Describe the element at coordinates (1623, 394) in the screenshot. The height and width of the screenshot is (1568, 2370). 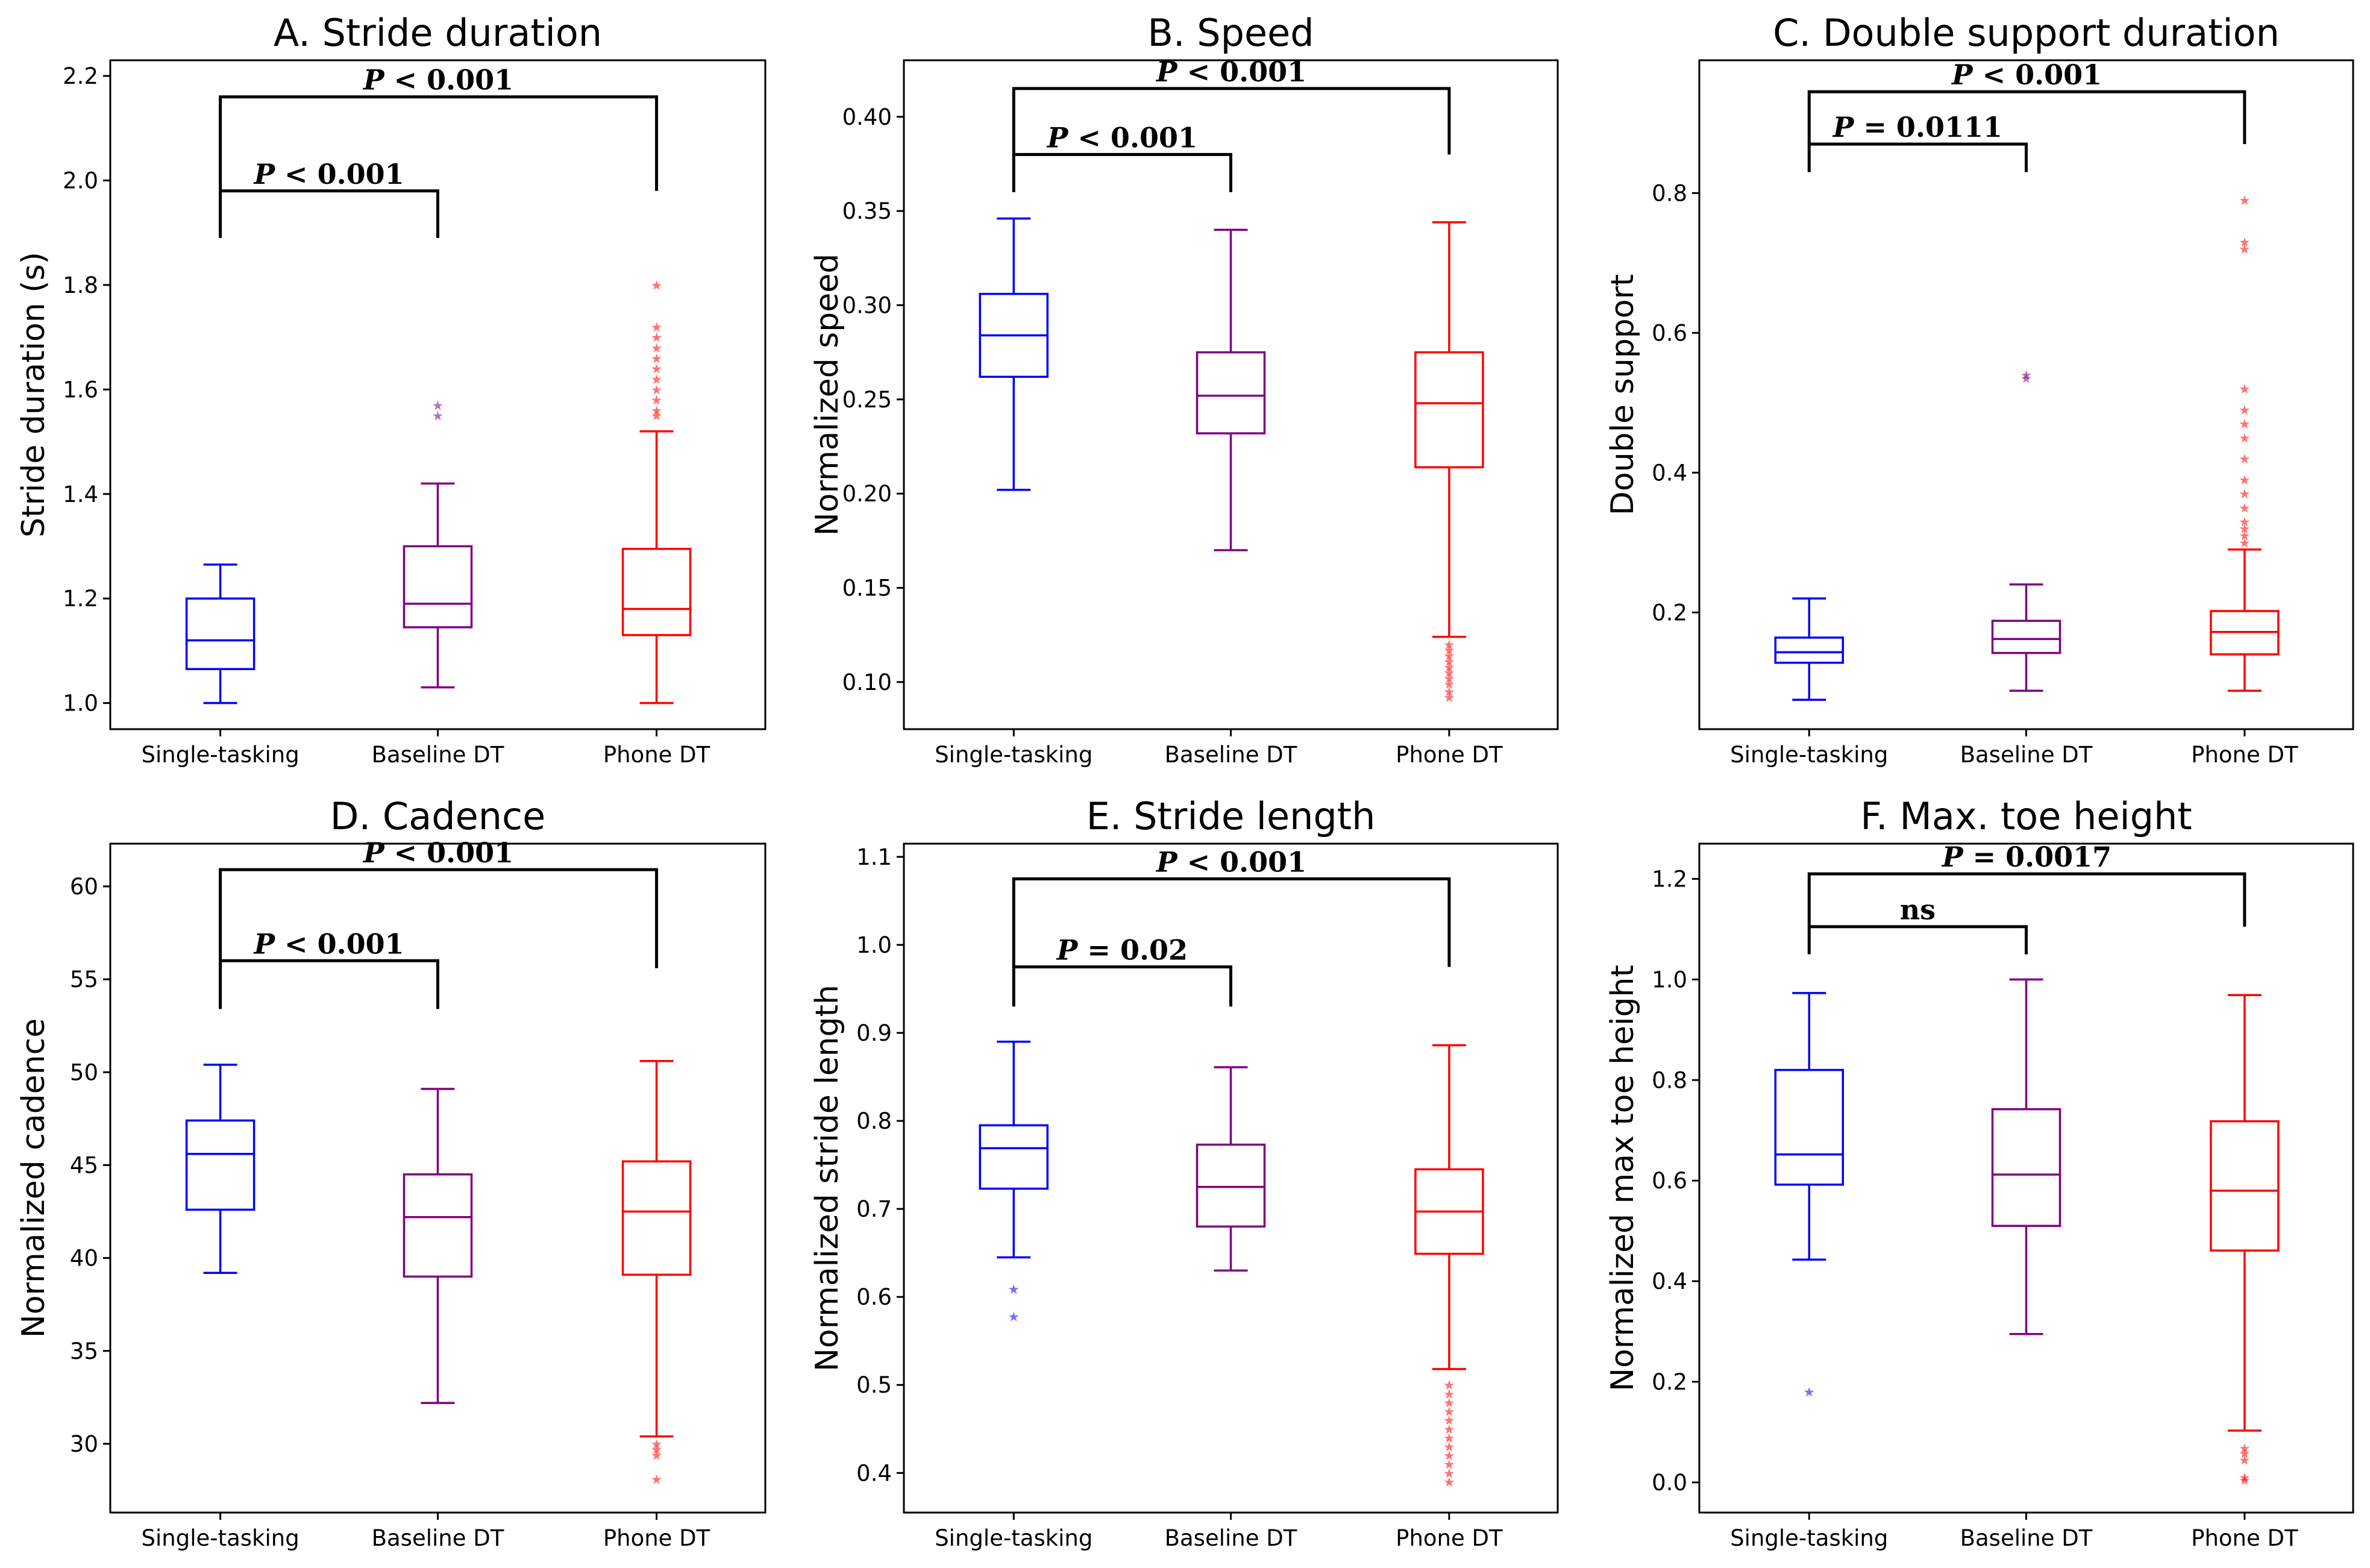
I see `panel-c-ylabel: Double support` at that location.